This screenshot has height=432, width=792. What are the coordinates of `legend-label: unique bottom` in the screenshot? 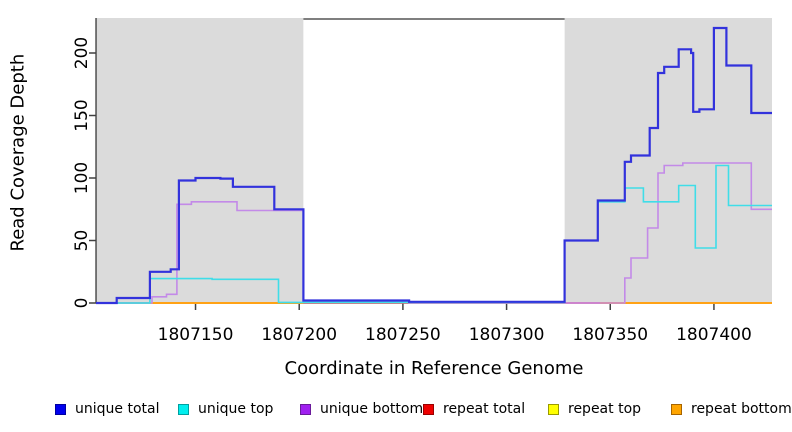 It's located at (372, 409).